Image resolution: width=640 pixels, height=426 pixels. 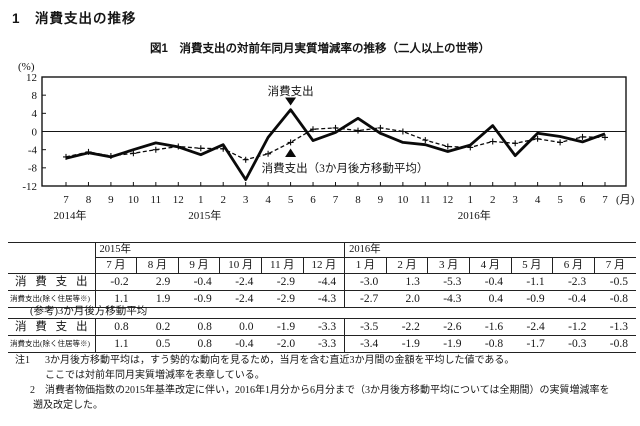 What do you see at coordinates (29, 187) in the screenshot?
I see `y-tick-label: -12` at bounding box center [29, 187].